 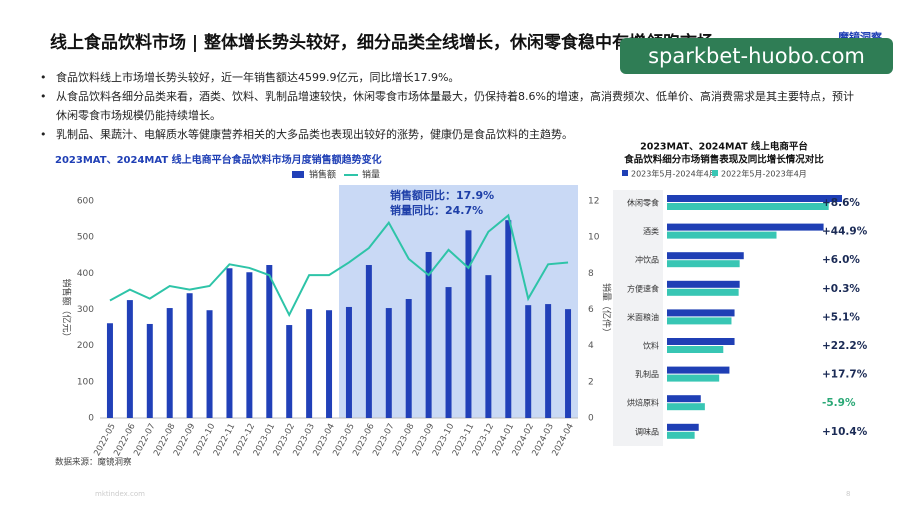 I want to click on growth-label: +22.2%, so click(x=845, y=346).